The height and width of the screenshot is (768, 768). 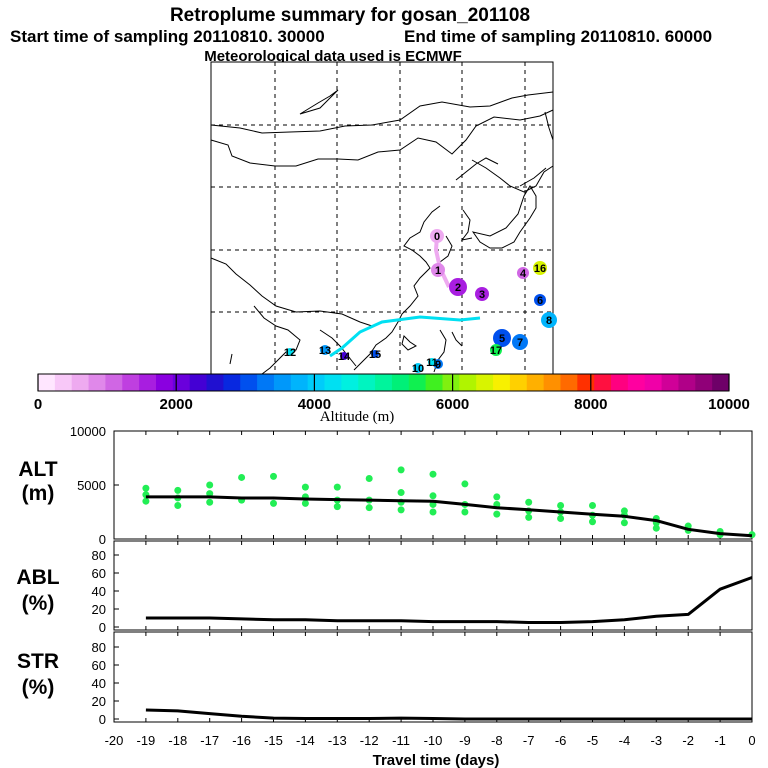 What do you see at coordinates (401, 740) in the screenshot?
I see `x-tick-label: -11` at bounding box center [401, 740].